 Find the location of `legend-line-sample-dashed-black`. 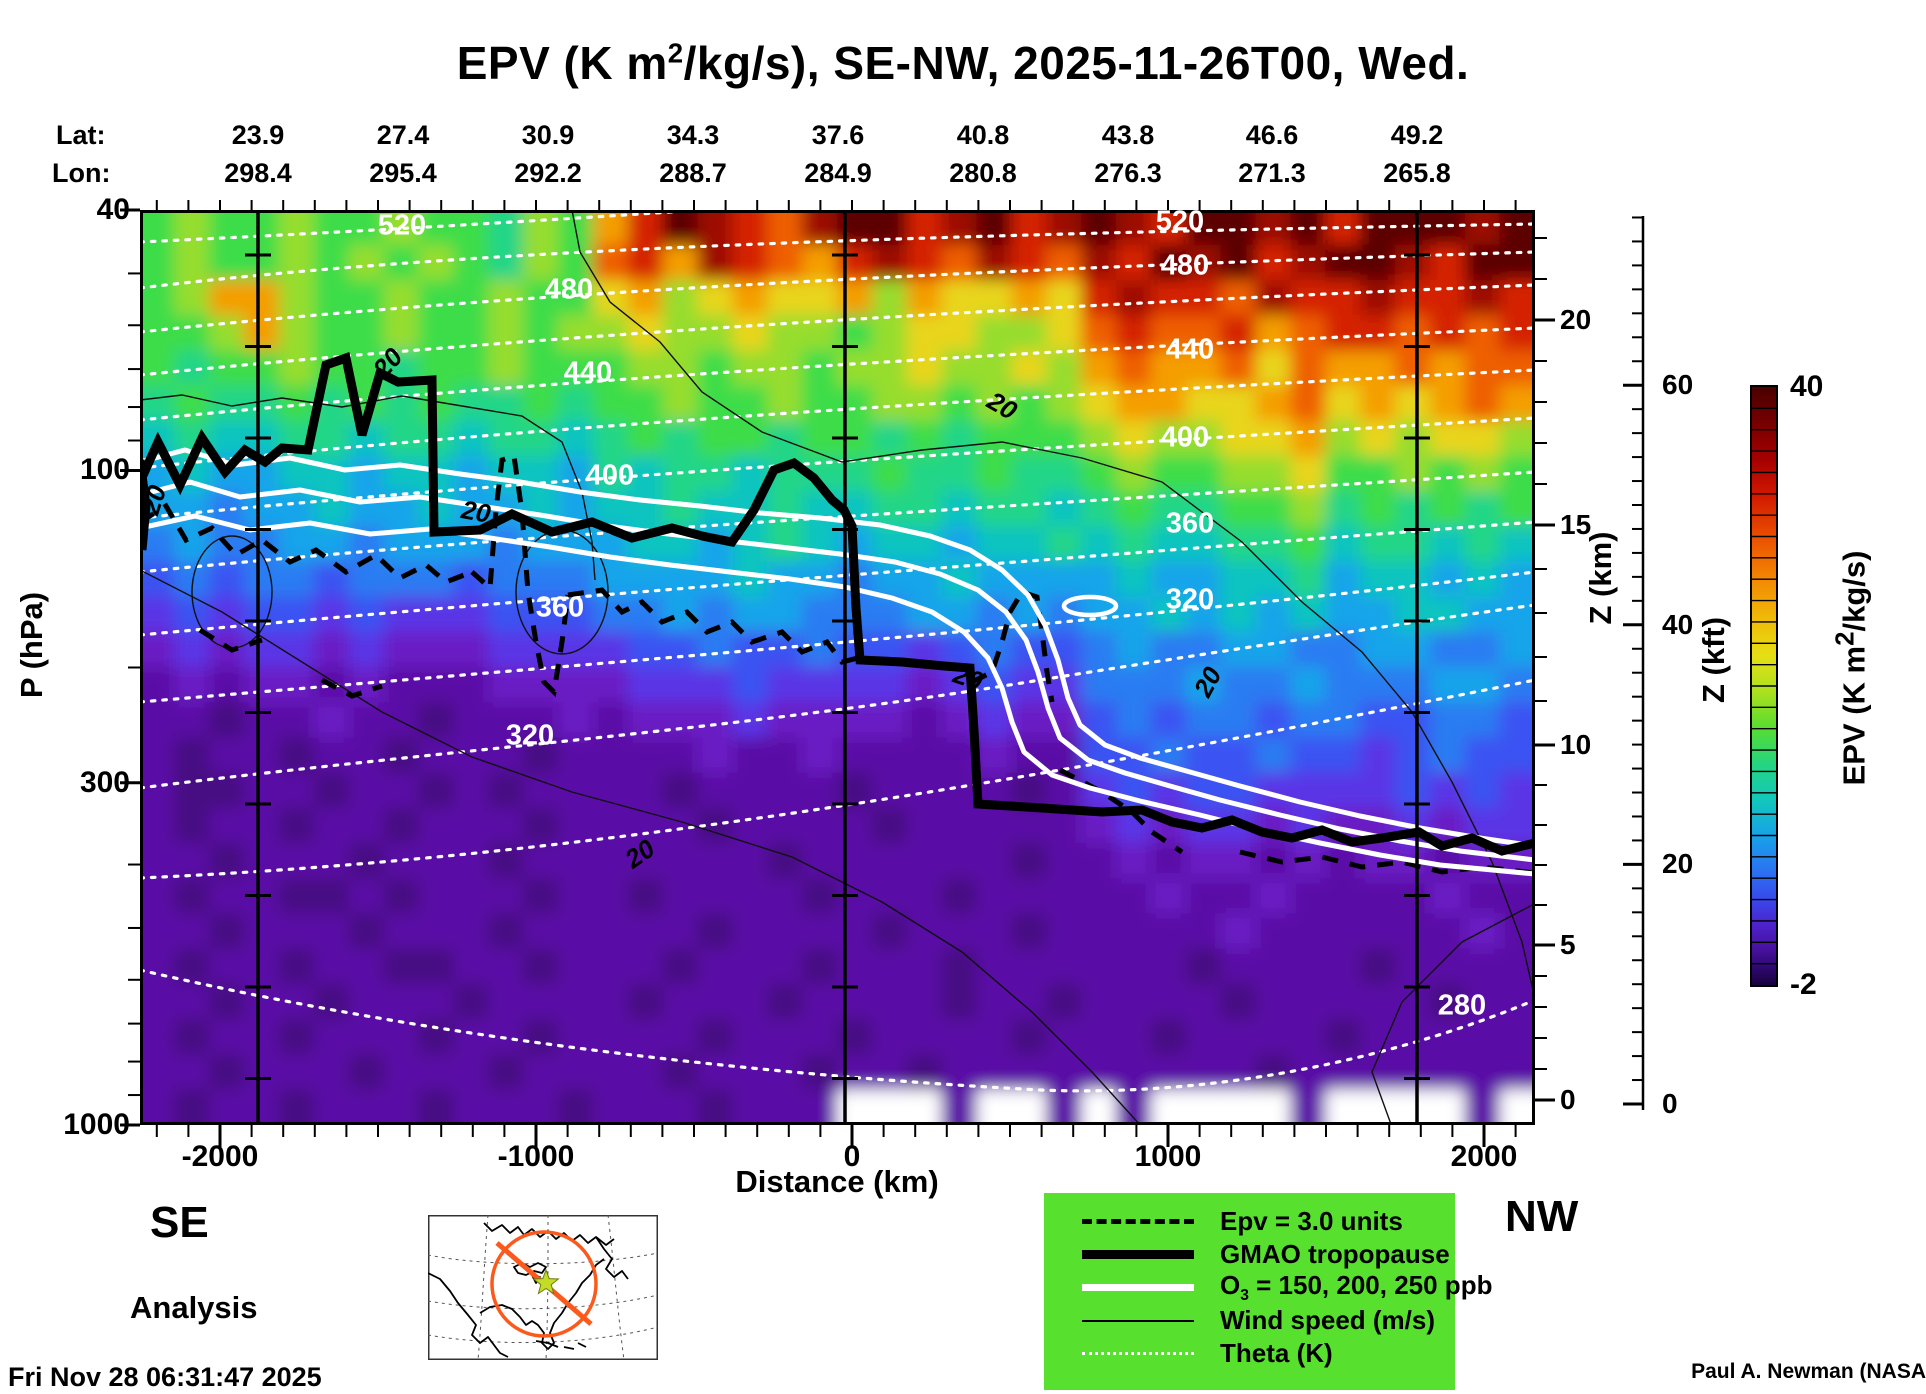

legend-line-sample-dashed-black is located at coordinates (1138, 1221).